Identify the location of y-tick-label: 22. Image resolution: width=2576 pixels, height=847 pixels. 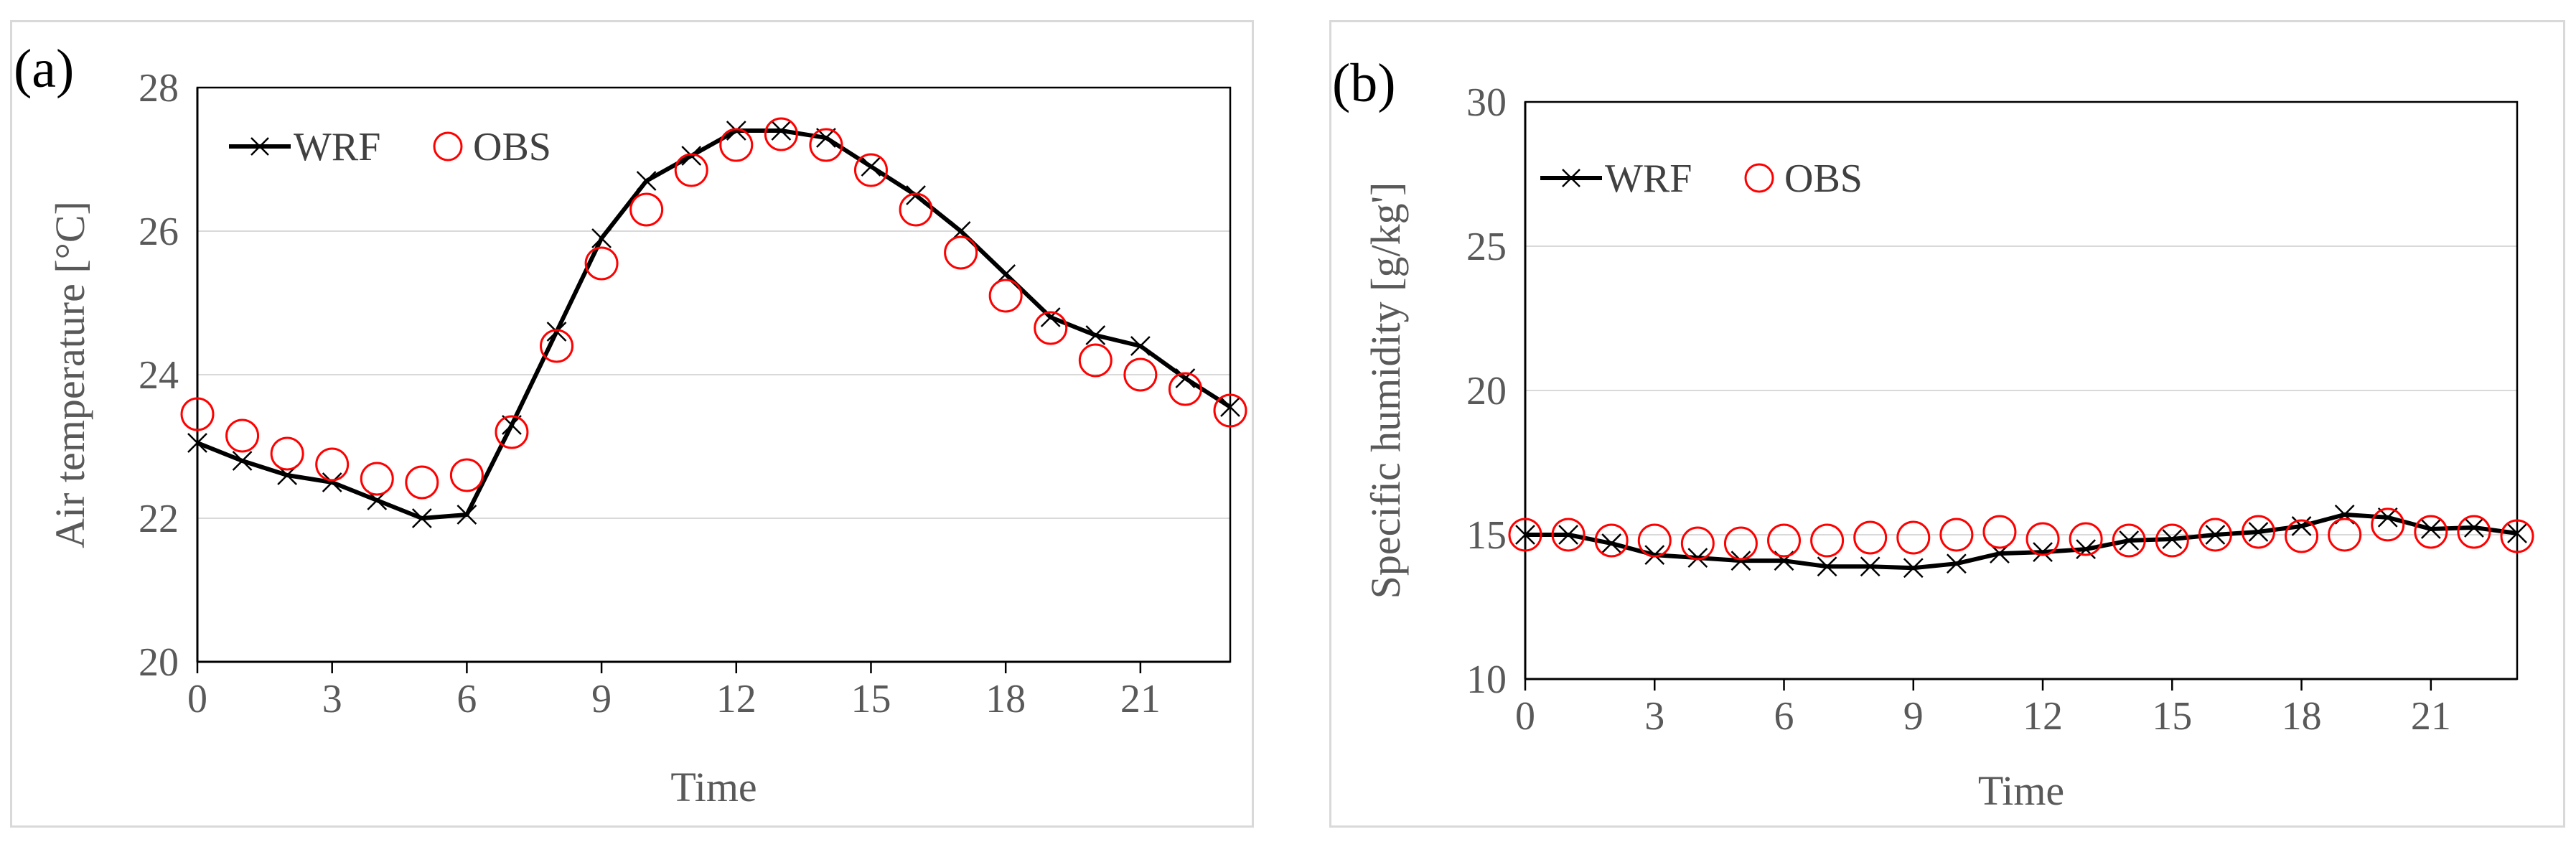
(159, 519).